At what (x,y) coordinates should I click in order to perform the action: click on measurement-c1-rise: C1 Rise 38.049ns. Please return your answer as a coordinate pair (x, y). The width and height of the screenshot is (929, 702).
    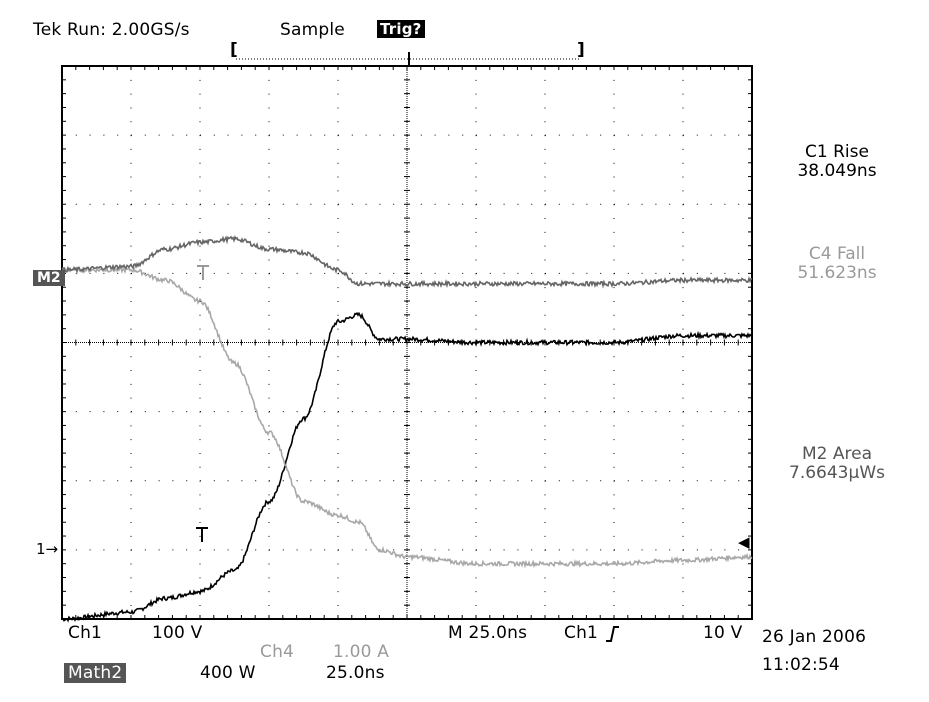
    Looking at the image, I should click on (837, 162).